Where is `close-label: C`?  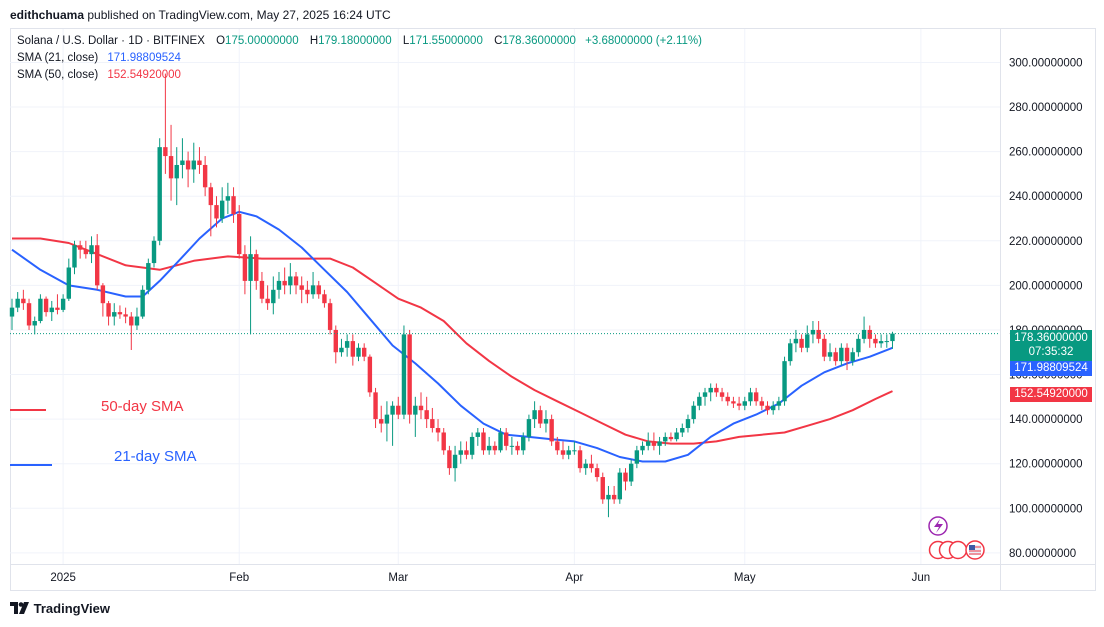 close-label: C is located at coordinates (498, 41).